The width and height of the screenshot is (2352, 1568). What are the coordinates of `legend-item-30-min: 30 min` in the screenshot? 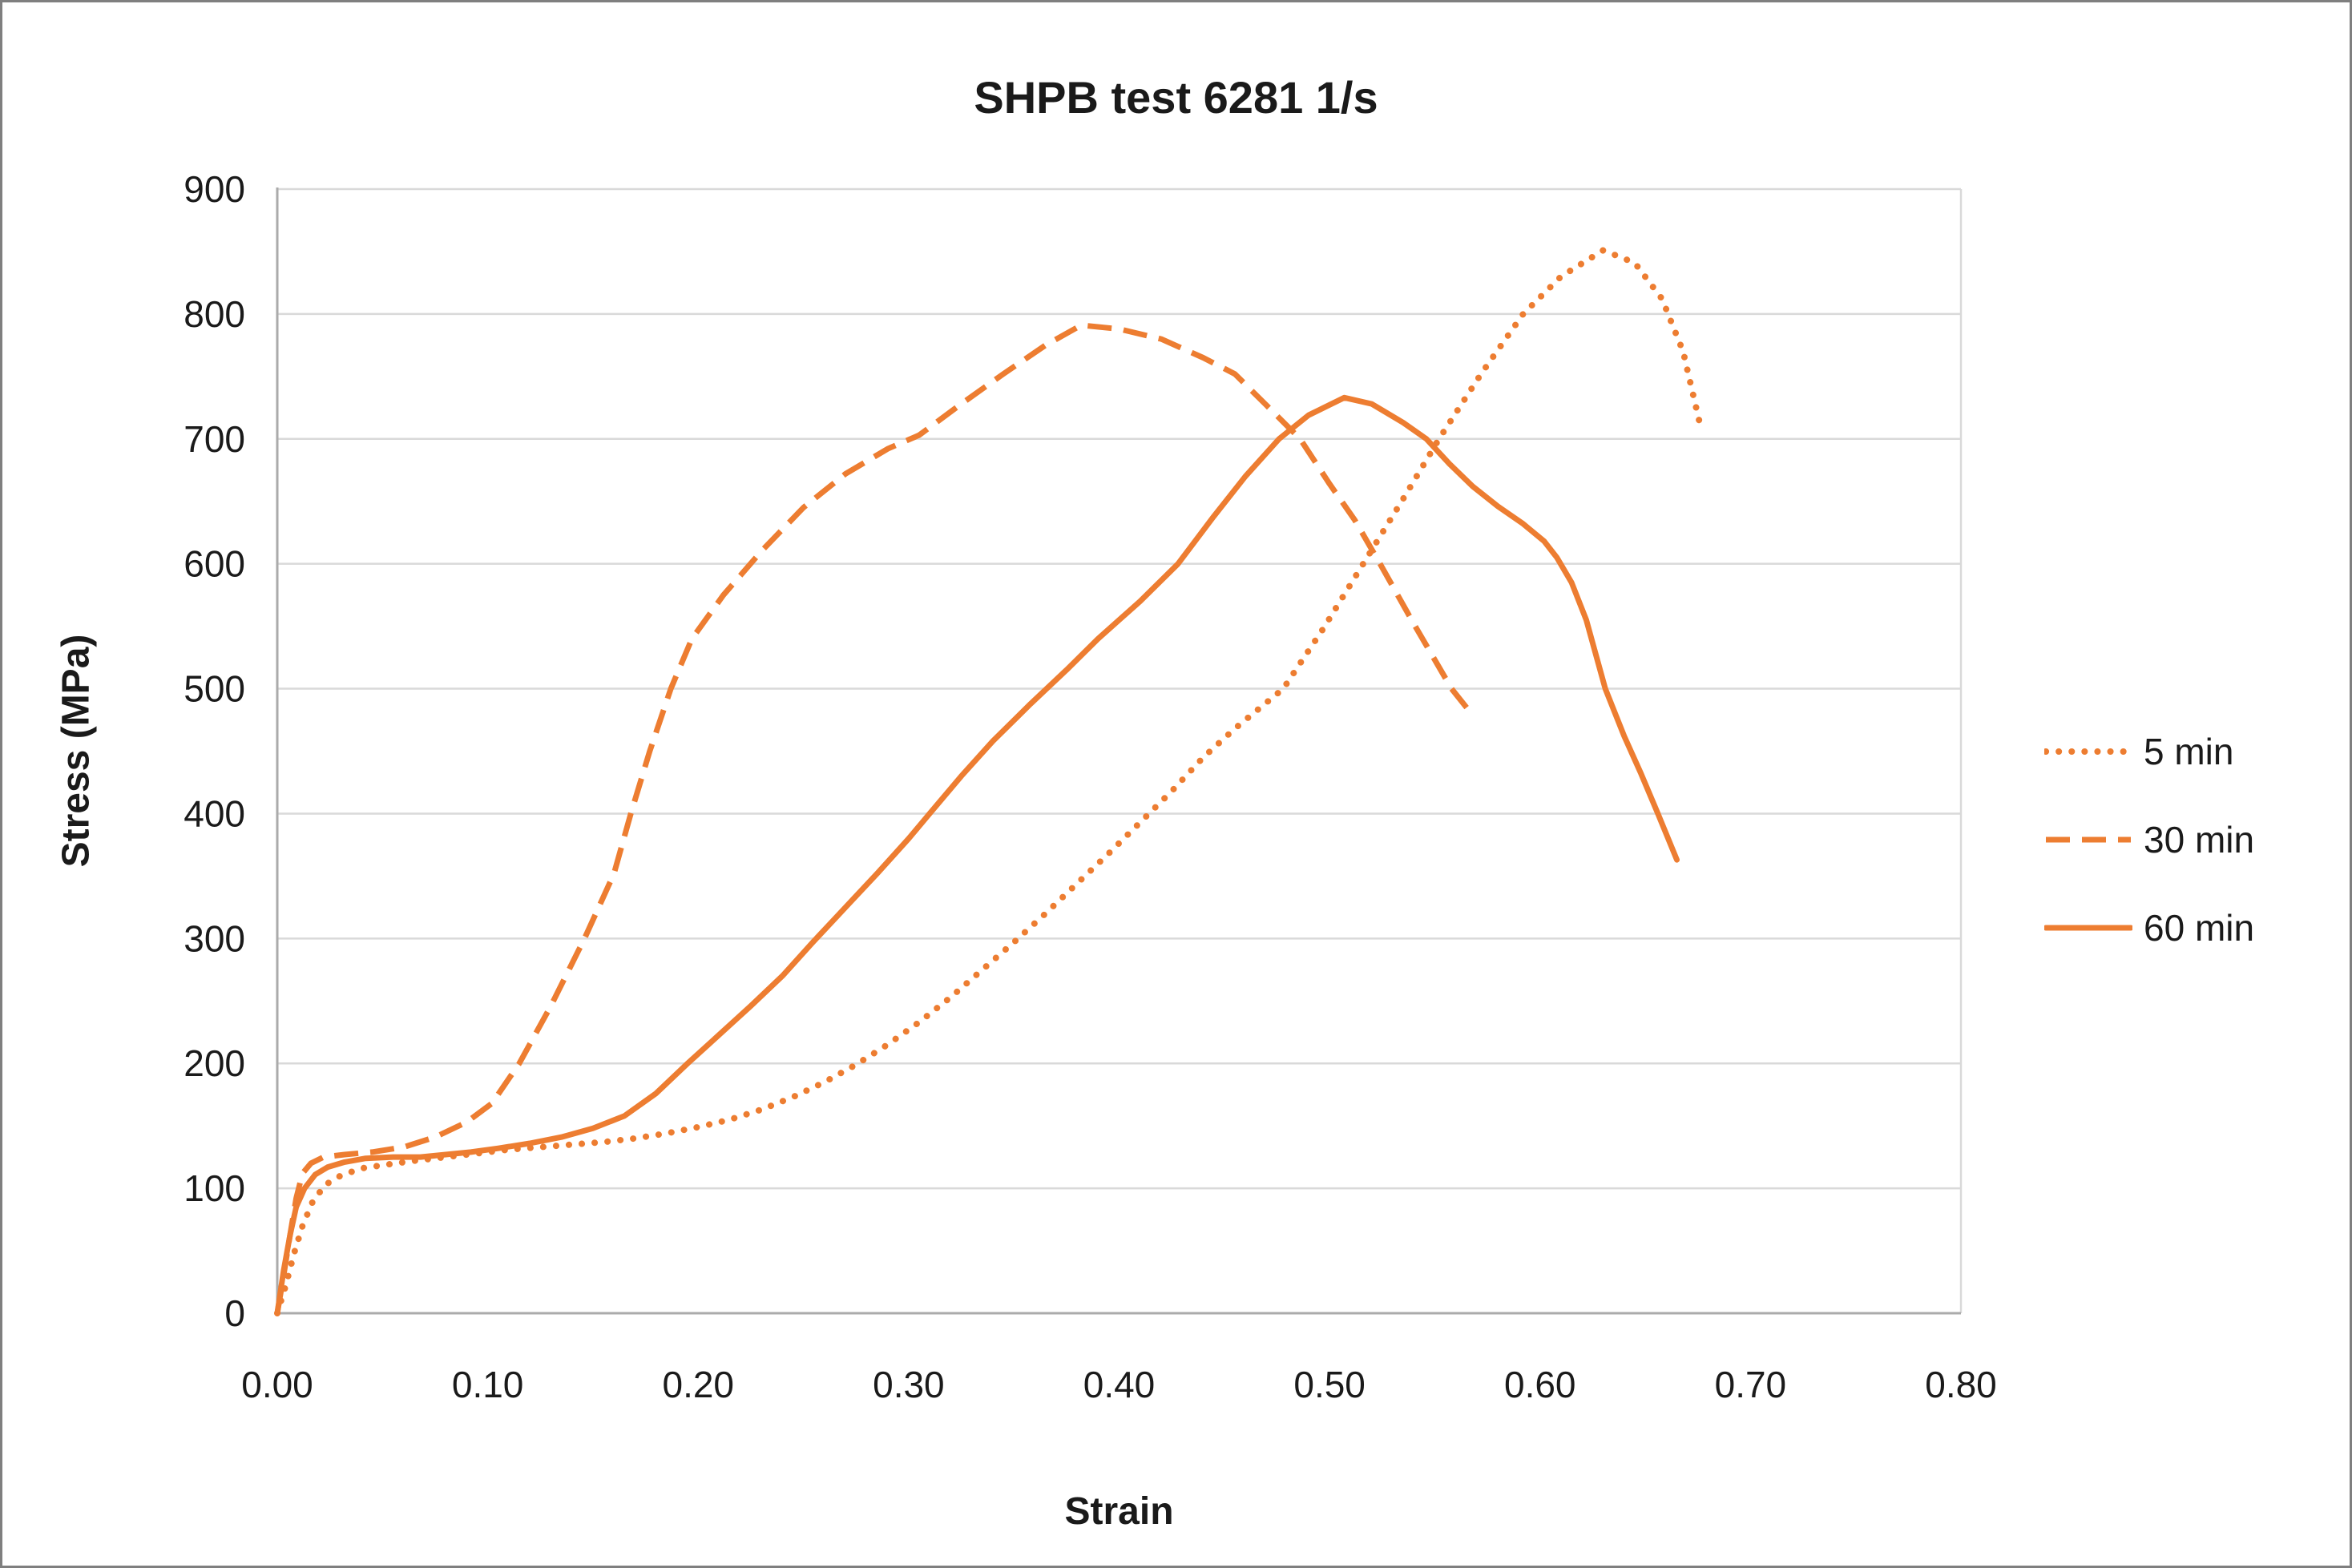 It's located at (2149, 840).